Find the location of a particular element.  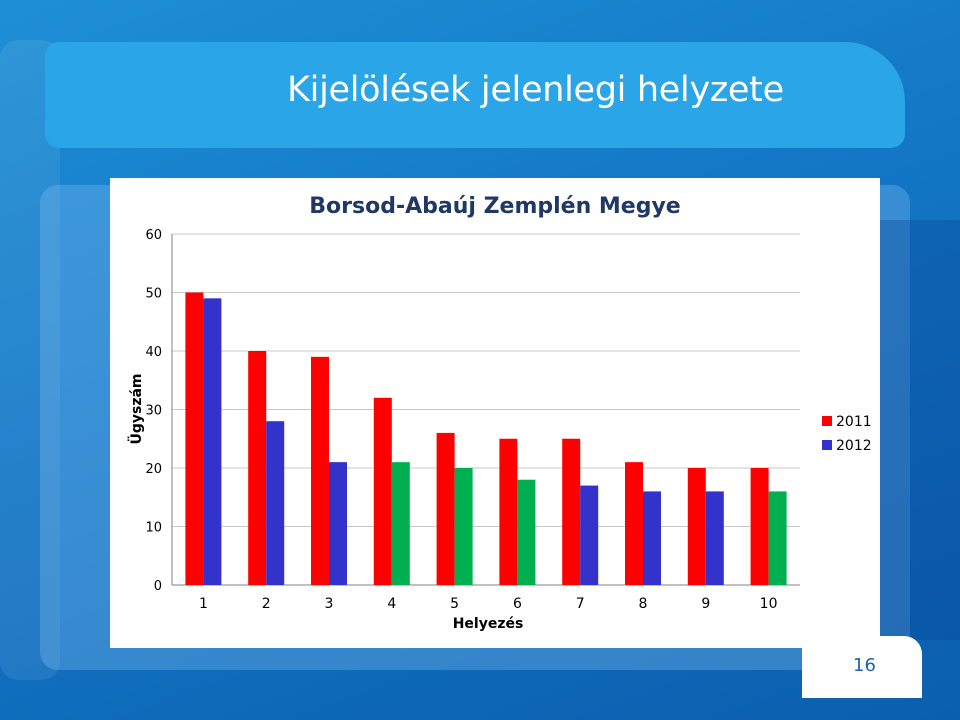

legend-swatch-2011 is located at coordinates (827, 421).